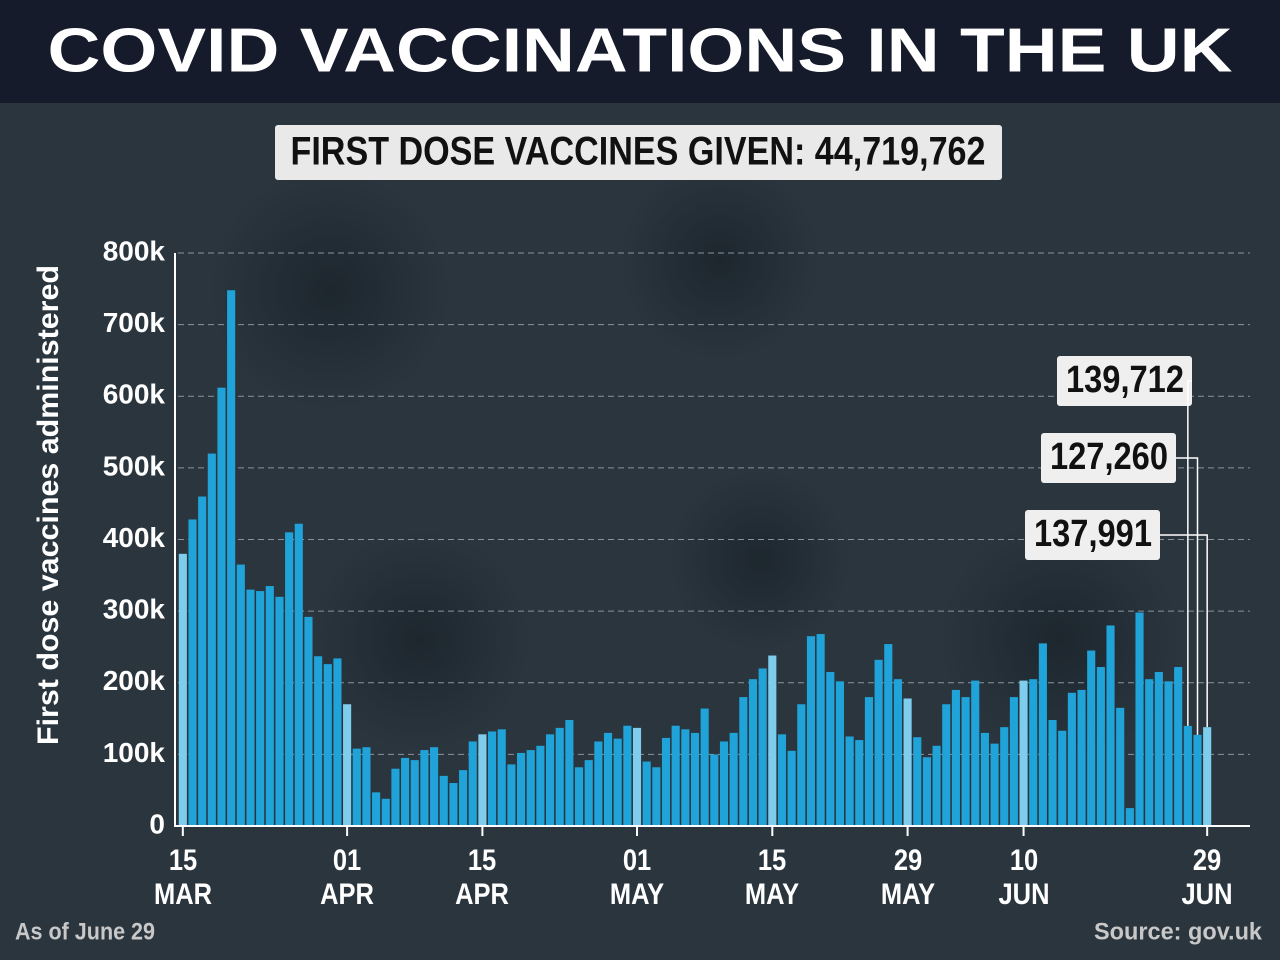 This screenshot has height=960, width=1280. Describe the element at coordinates (482, 877) in the screenshot. I see `x-tick-label: 15 APR` at that location.